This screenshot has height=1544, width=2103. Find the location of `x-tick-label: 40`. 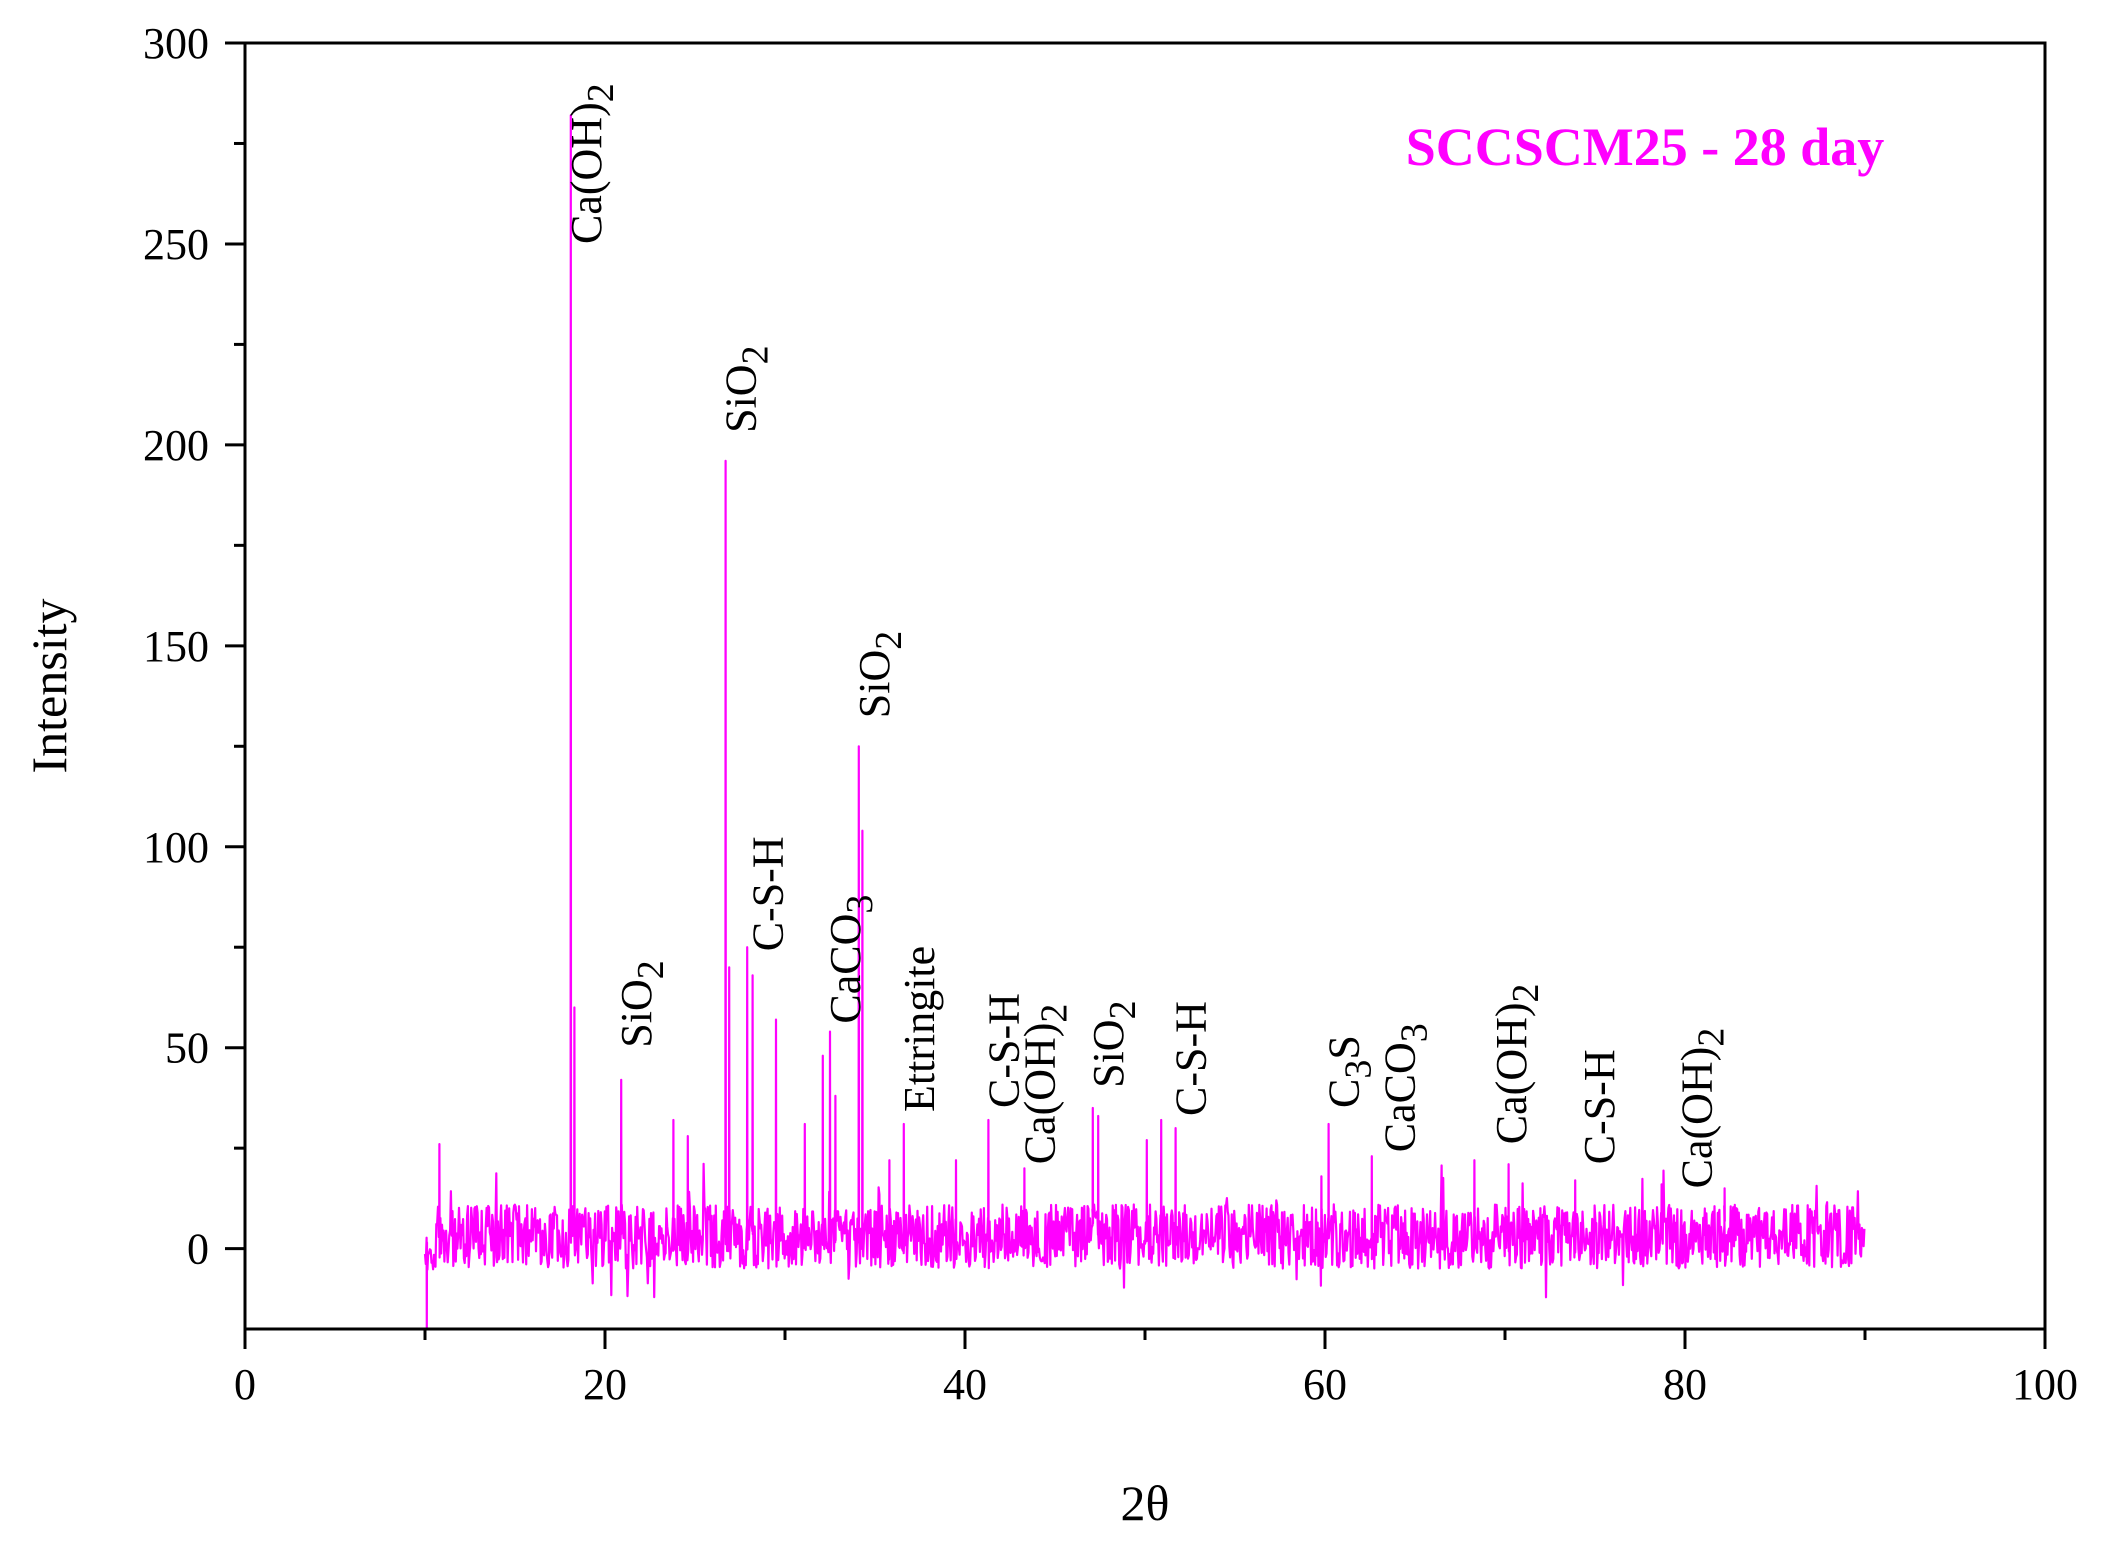

x-tick-label: 40 is located at coordinates (965, 1384).